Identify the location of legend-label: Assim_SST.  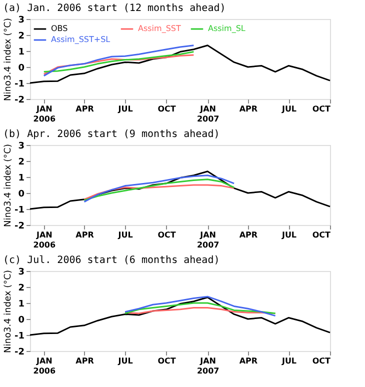
(159, 28).